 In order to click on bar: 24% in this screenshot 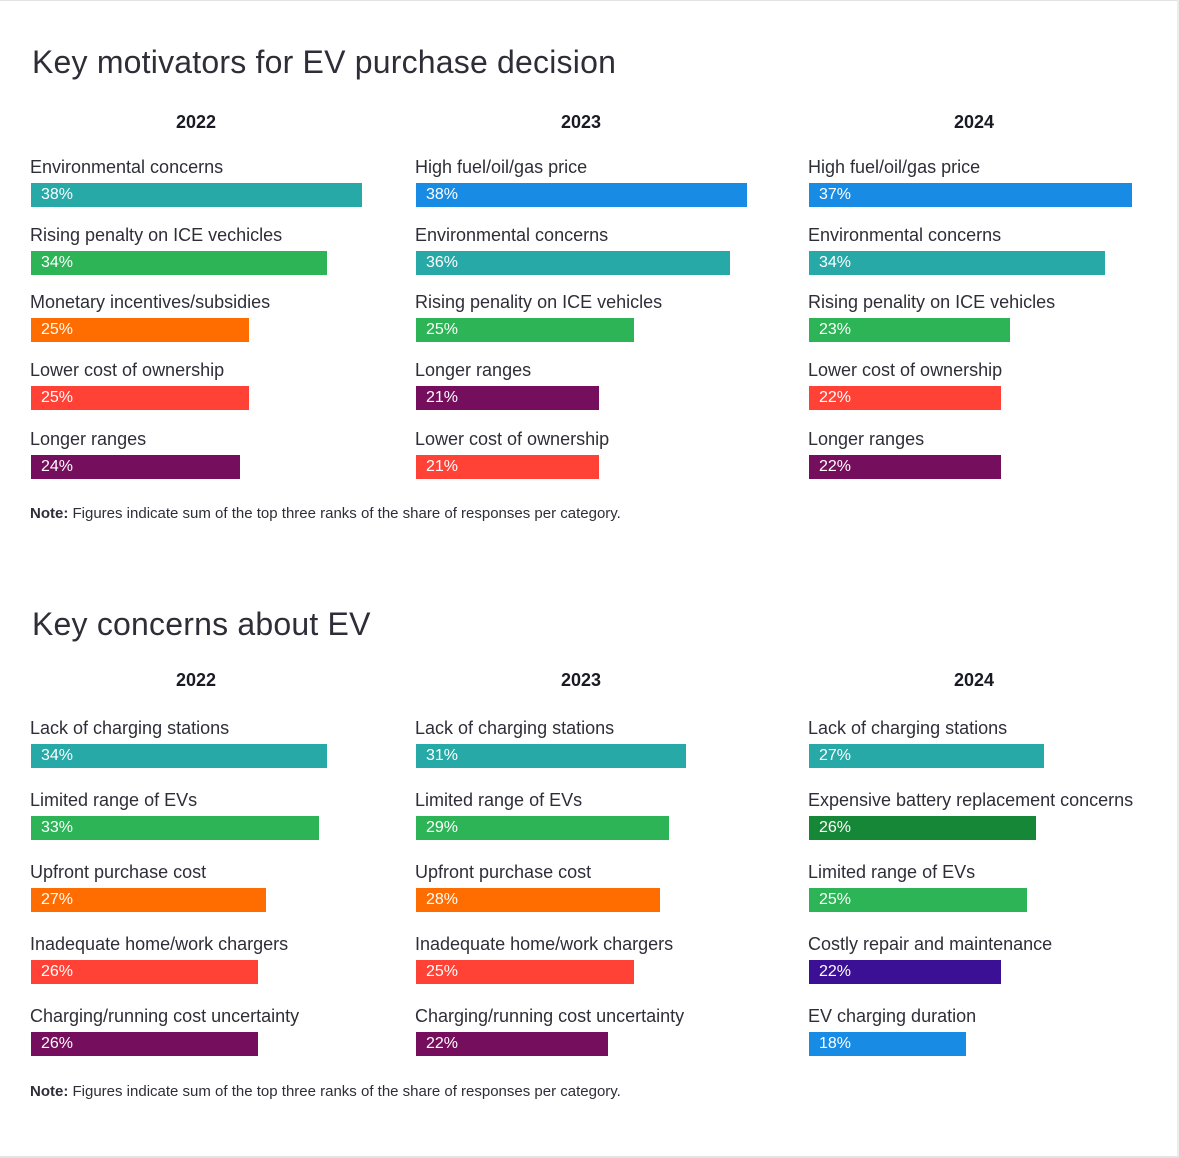, I will do `click(135, 467)`.